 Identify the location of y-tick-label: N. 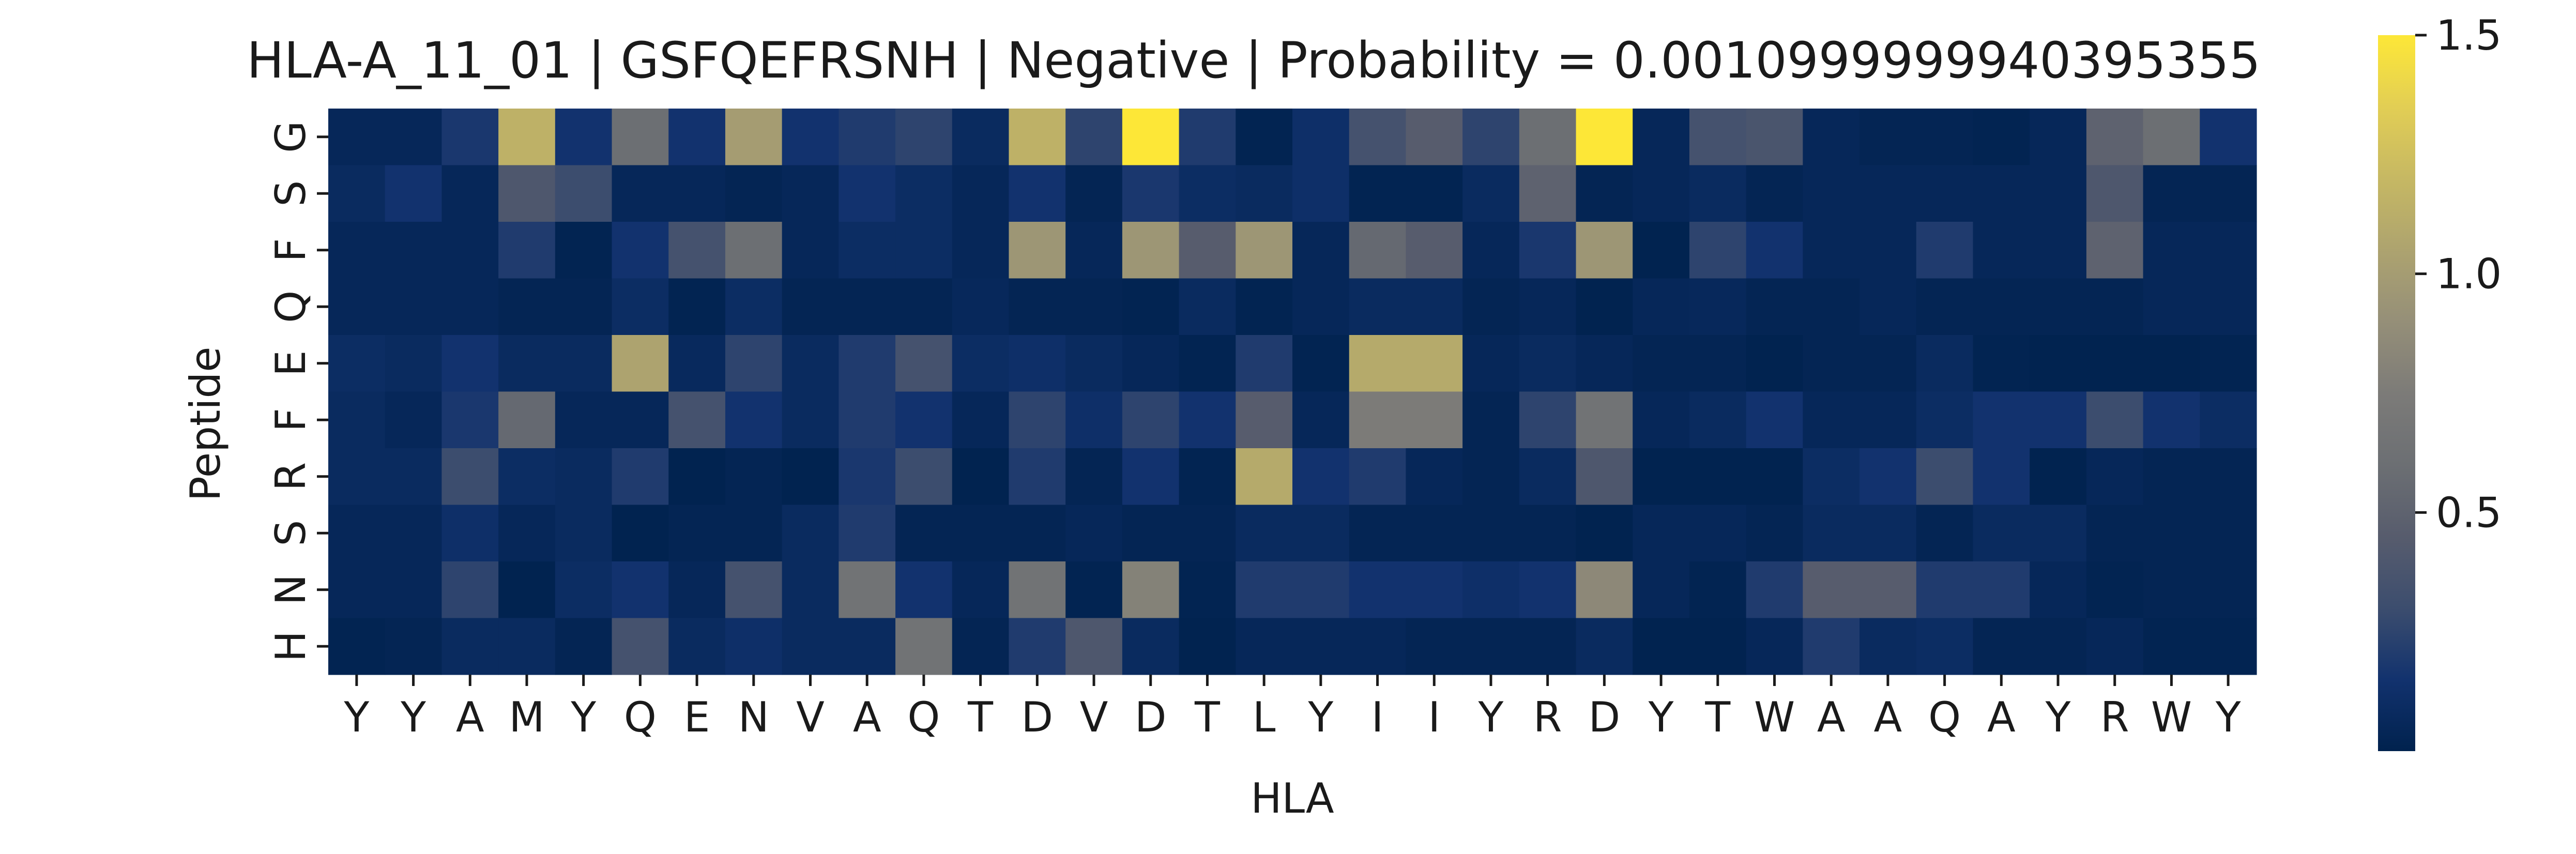
(291, 589).